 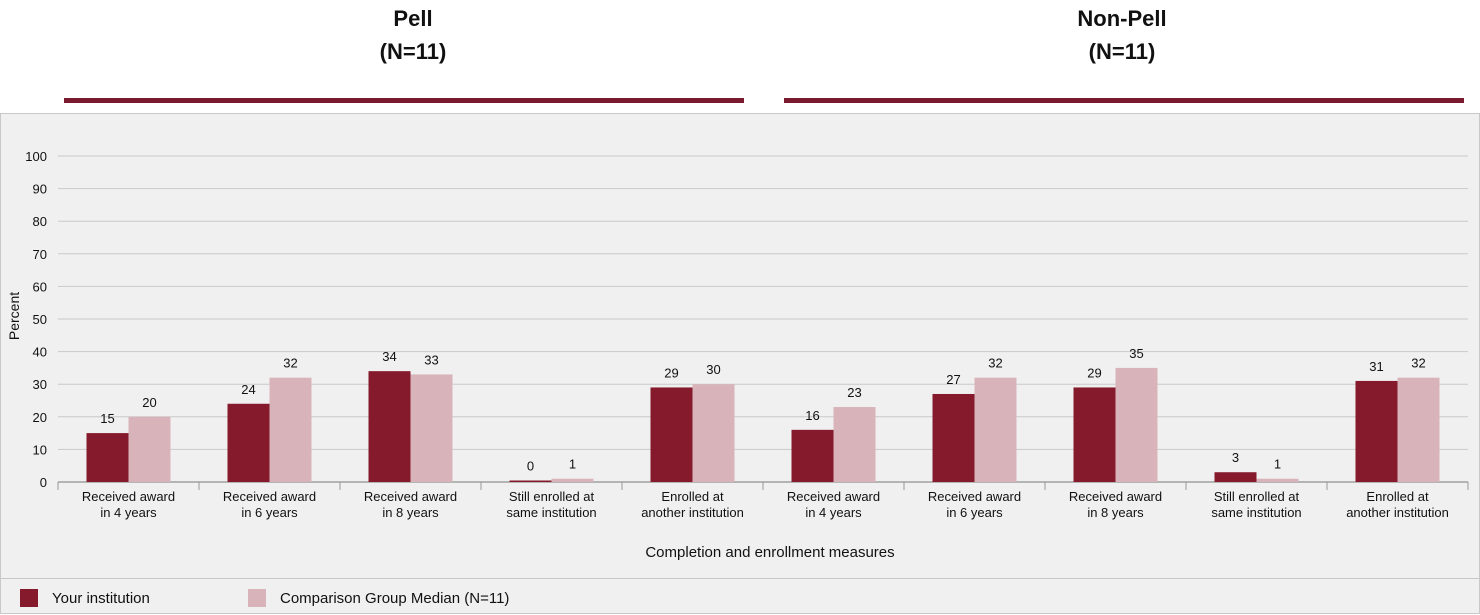 What do you see at coordinates (101, 598) in the screenshot?
I see `legend-label: Your institution` at bounding box center [101, 598].